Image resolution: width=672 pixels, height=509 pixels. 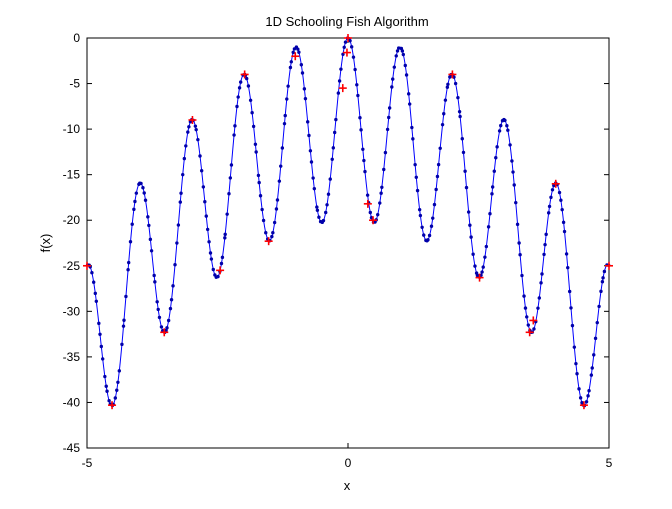 I want to click on x-axis-label: x, so click(x=347, y=485).